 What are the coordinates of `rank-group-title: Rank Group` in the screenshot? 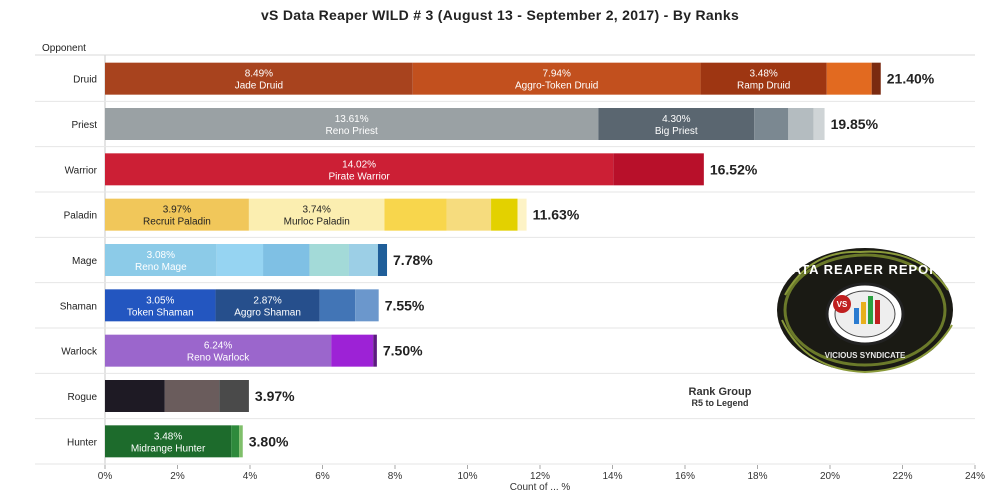 It's located at (720, 392).